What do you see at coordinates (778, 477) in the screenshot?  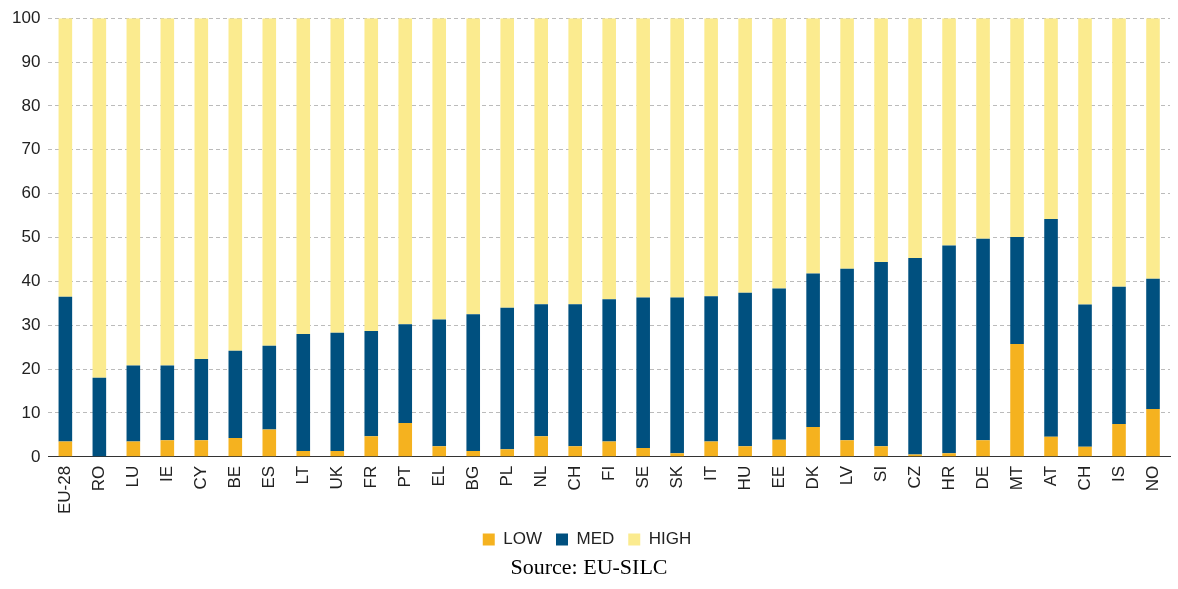 I see `x-tick-label: EE` at bounding box center [778, 477].